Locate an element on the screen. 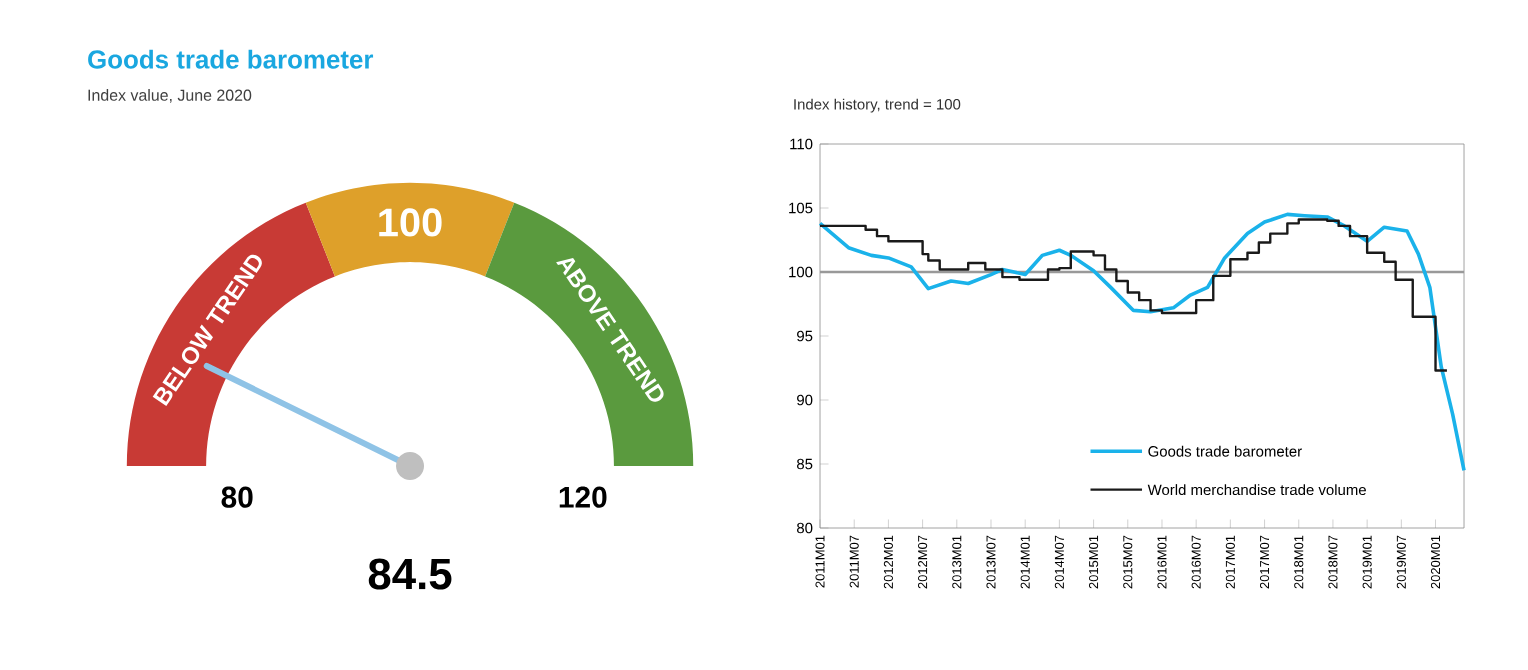  slice-label: 100 is located at coordinates (410, 222).